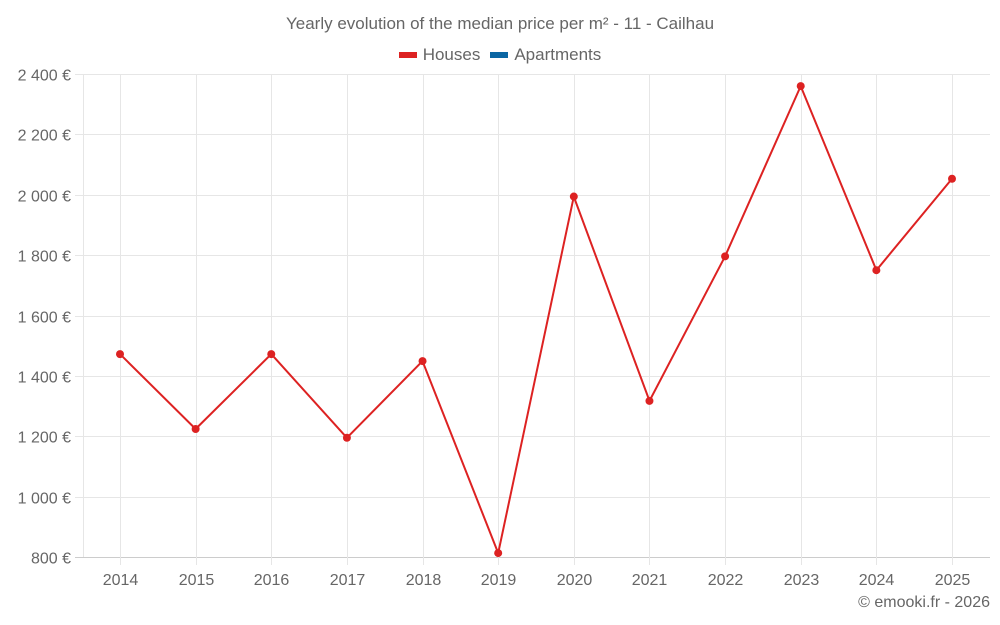  Describe the element at coordinates (348, 580) in the screenshot. I see `x-tick-label: 2017` at that location.